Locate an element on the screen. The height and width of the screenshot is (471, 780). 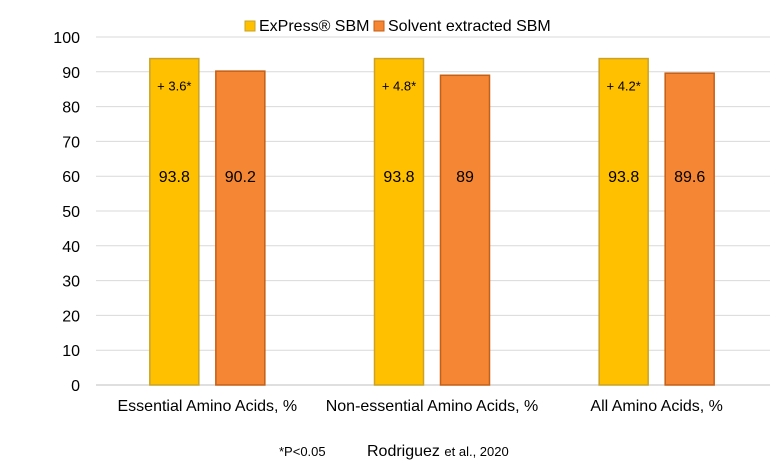
y-tick-label: 60 is located at coordinates (71, 177).